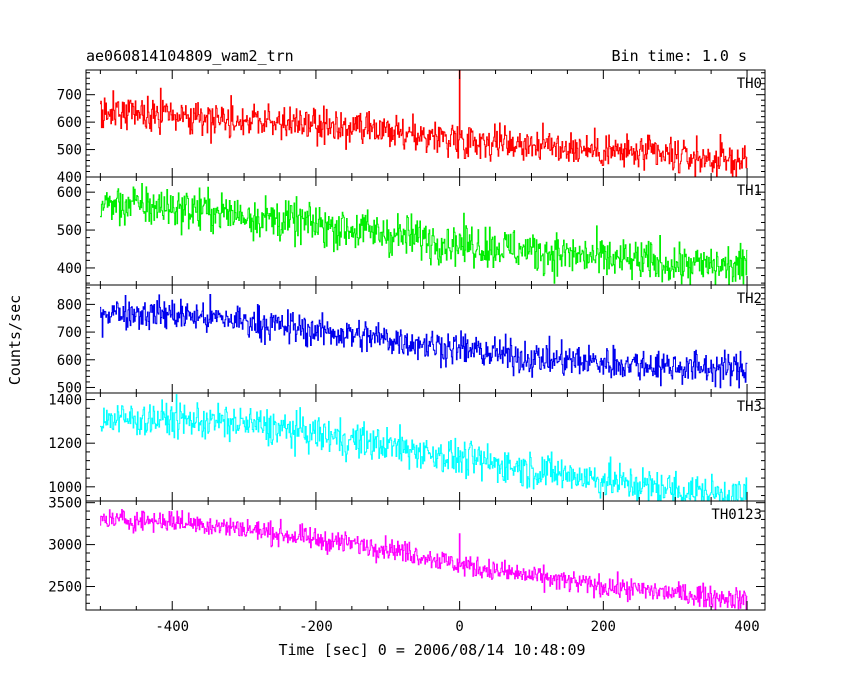 This screenshot has height=680, width=850. What do you see at coordinates (69, 388) in the screenshot?
I see `y-tick-label-th2-500: 500` at bounding box center [69, 388].